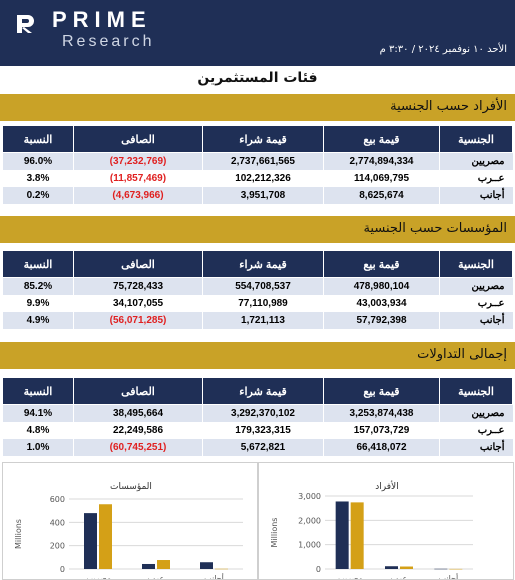 The image size is (515, 580). Describe the element at coordinates (257, 229) in the screenshot. I see `section-header: المؤسسات حسب الجنسية` at that location.